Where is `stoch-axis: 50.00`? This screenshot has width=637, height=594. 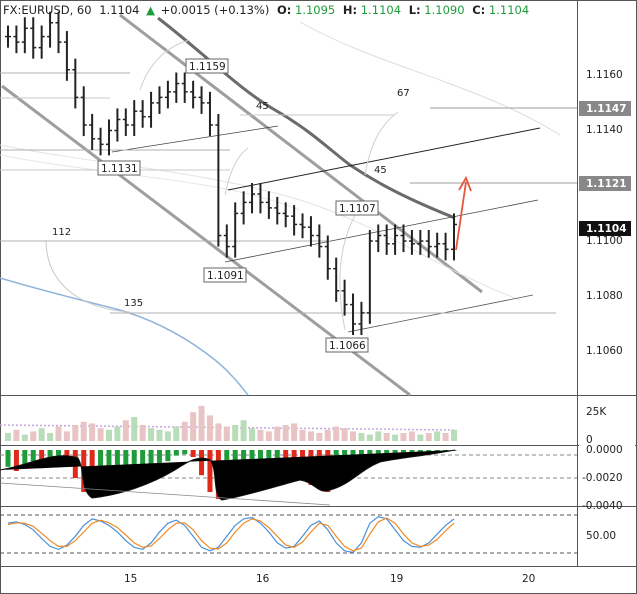 stoch-axis: 50.00 is located at coordinates (601, 536).